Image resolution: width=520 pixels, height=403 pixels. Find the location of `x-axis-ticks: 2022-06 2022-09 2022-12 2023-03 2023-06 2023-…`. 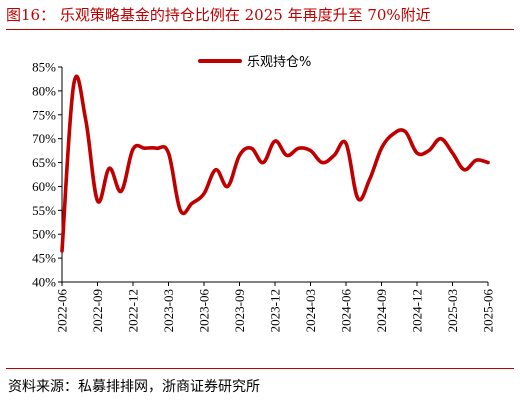

x-axis-ticks: 2022-06 2022-09 2022-12 2023-03 2023-06 2023-… is located at coordinates (275, 307).